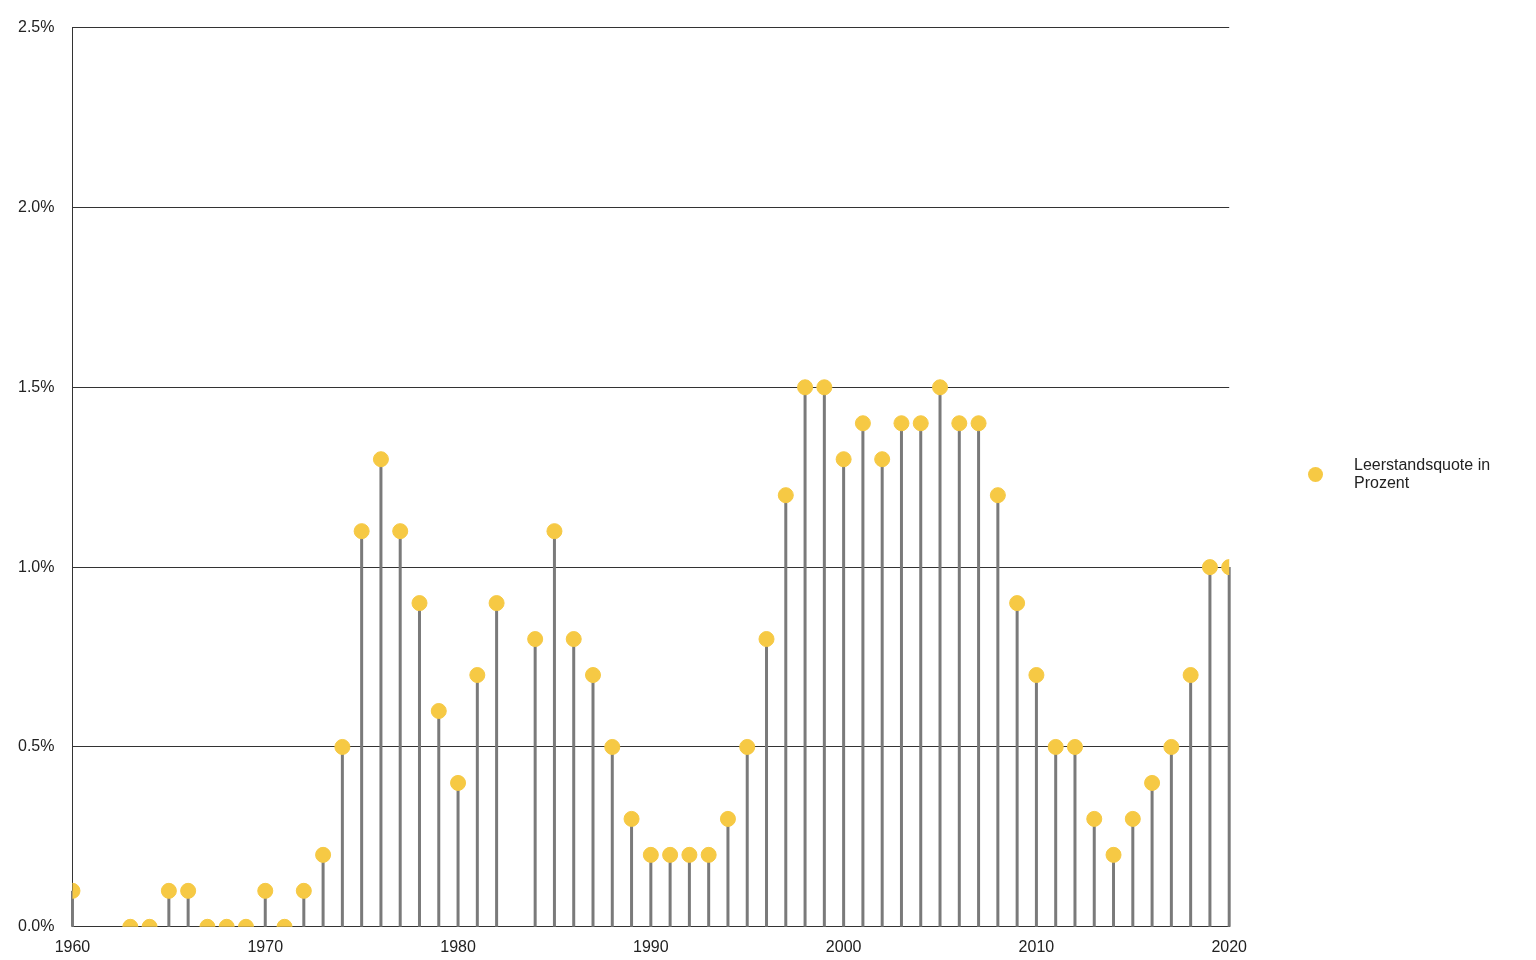  Describe the element at coordinates (36, 206) in the screenshot. I see `y-tick-label: 2.0%` at that location.